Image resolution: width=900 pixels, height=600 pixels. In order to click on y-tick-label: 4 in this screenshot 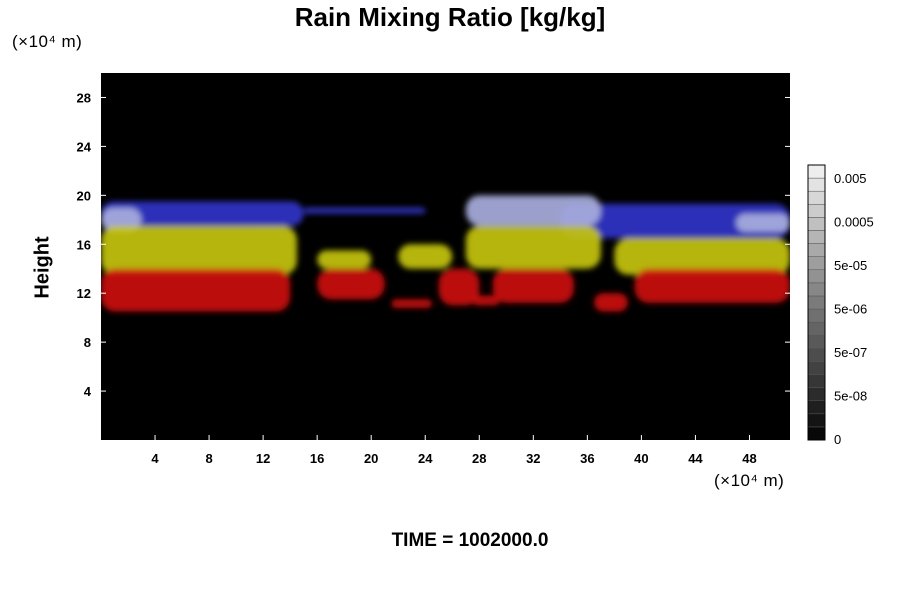, I will do `click(88, 391)`.